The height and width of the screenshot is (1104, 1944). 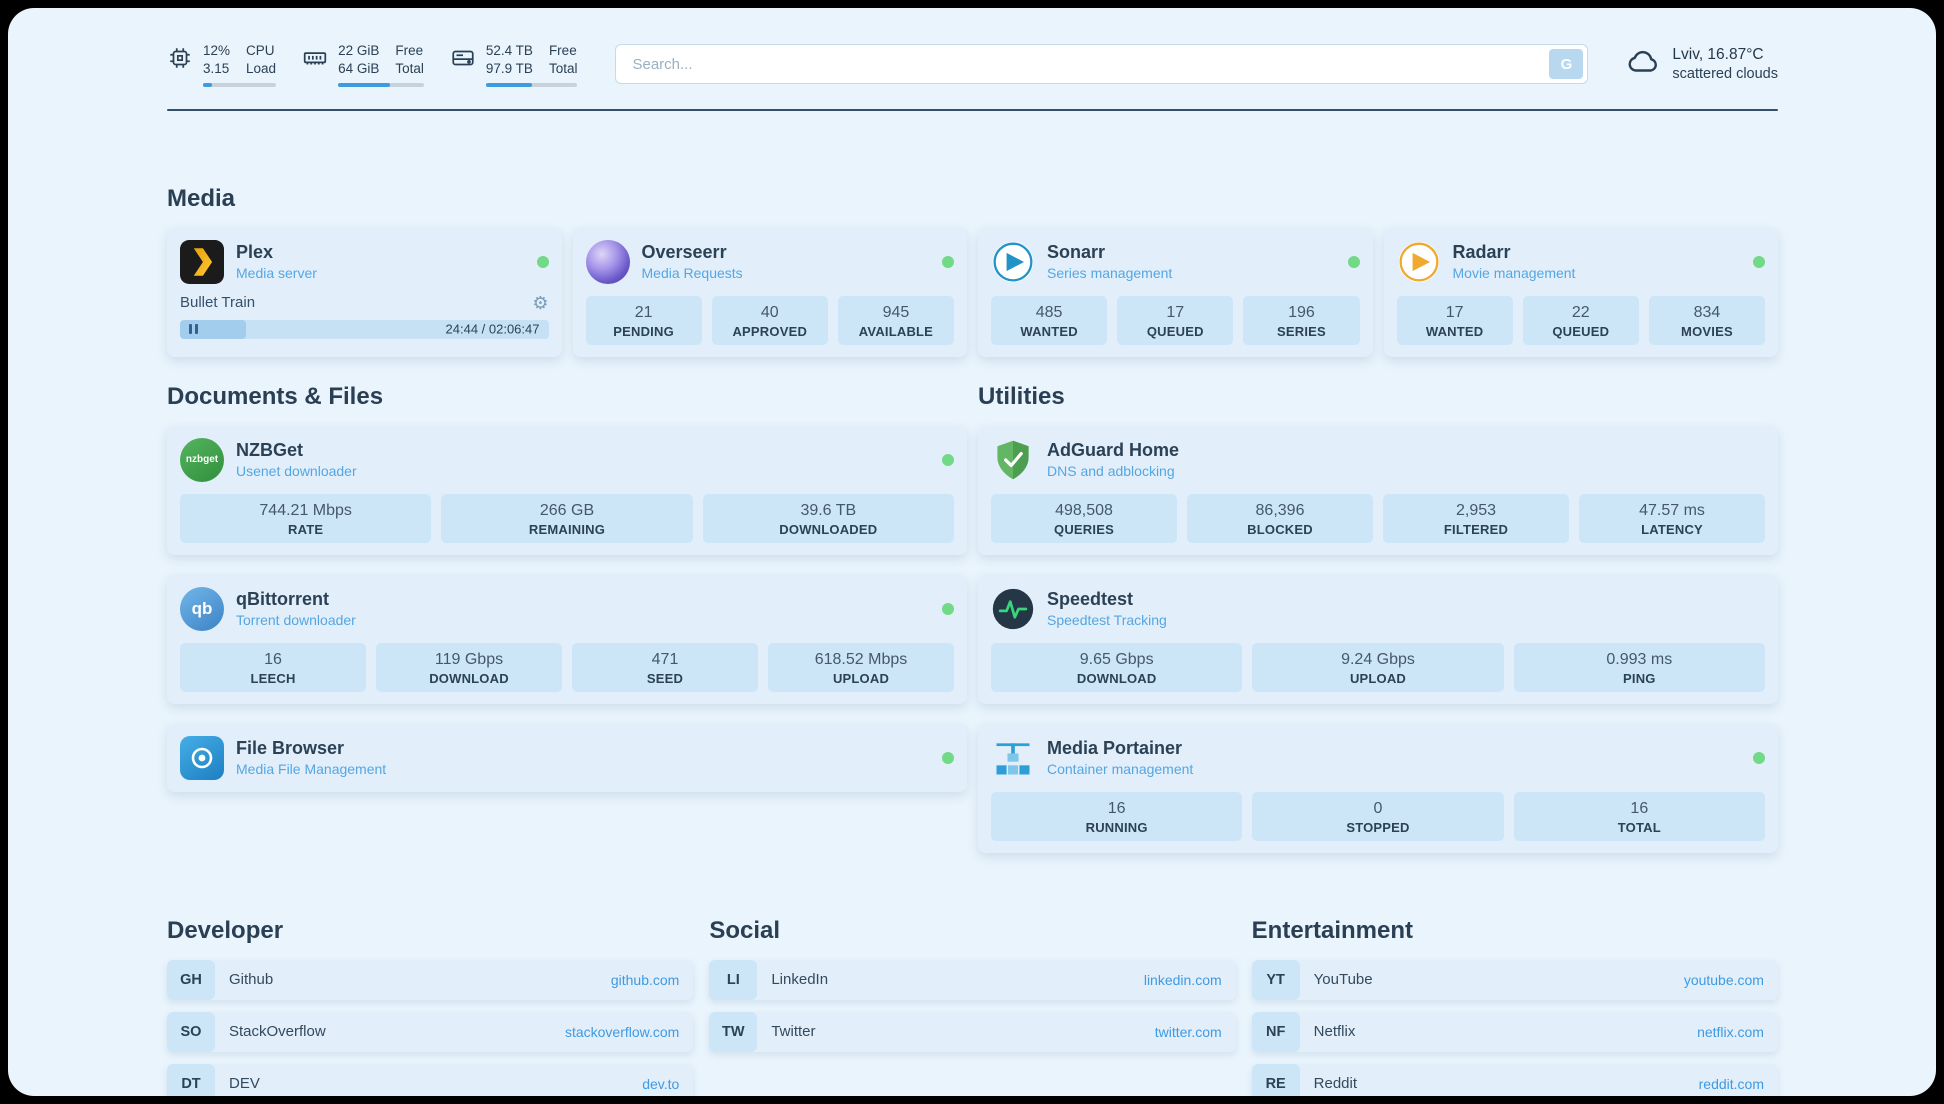 I want to click on ram-usage-bar, so click(x=381, y=84).